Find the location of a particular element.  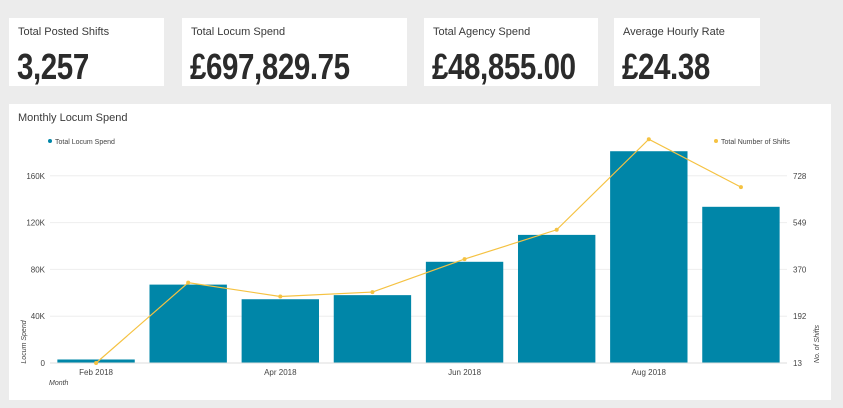

bar-jun-2018 is located at coordinates (464, 312).